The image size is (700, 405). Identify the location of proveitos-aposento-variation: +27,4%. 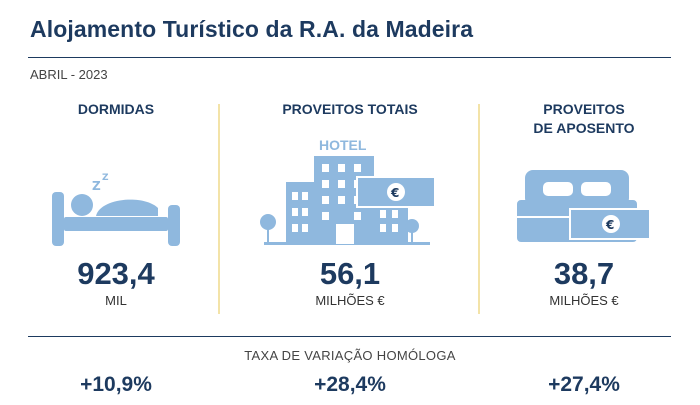
(584, 384).